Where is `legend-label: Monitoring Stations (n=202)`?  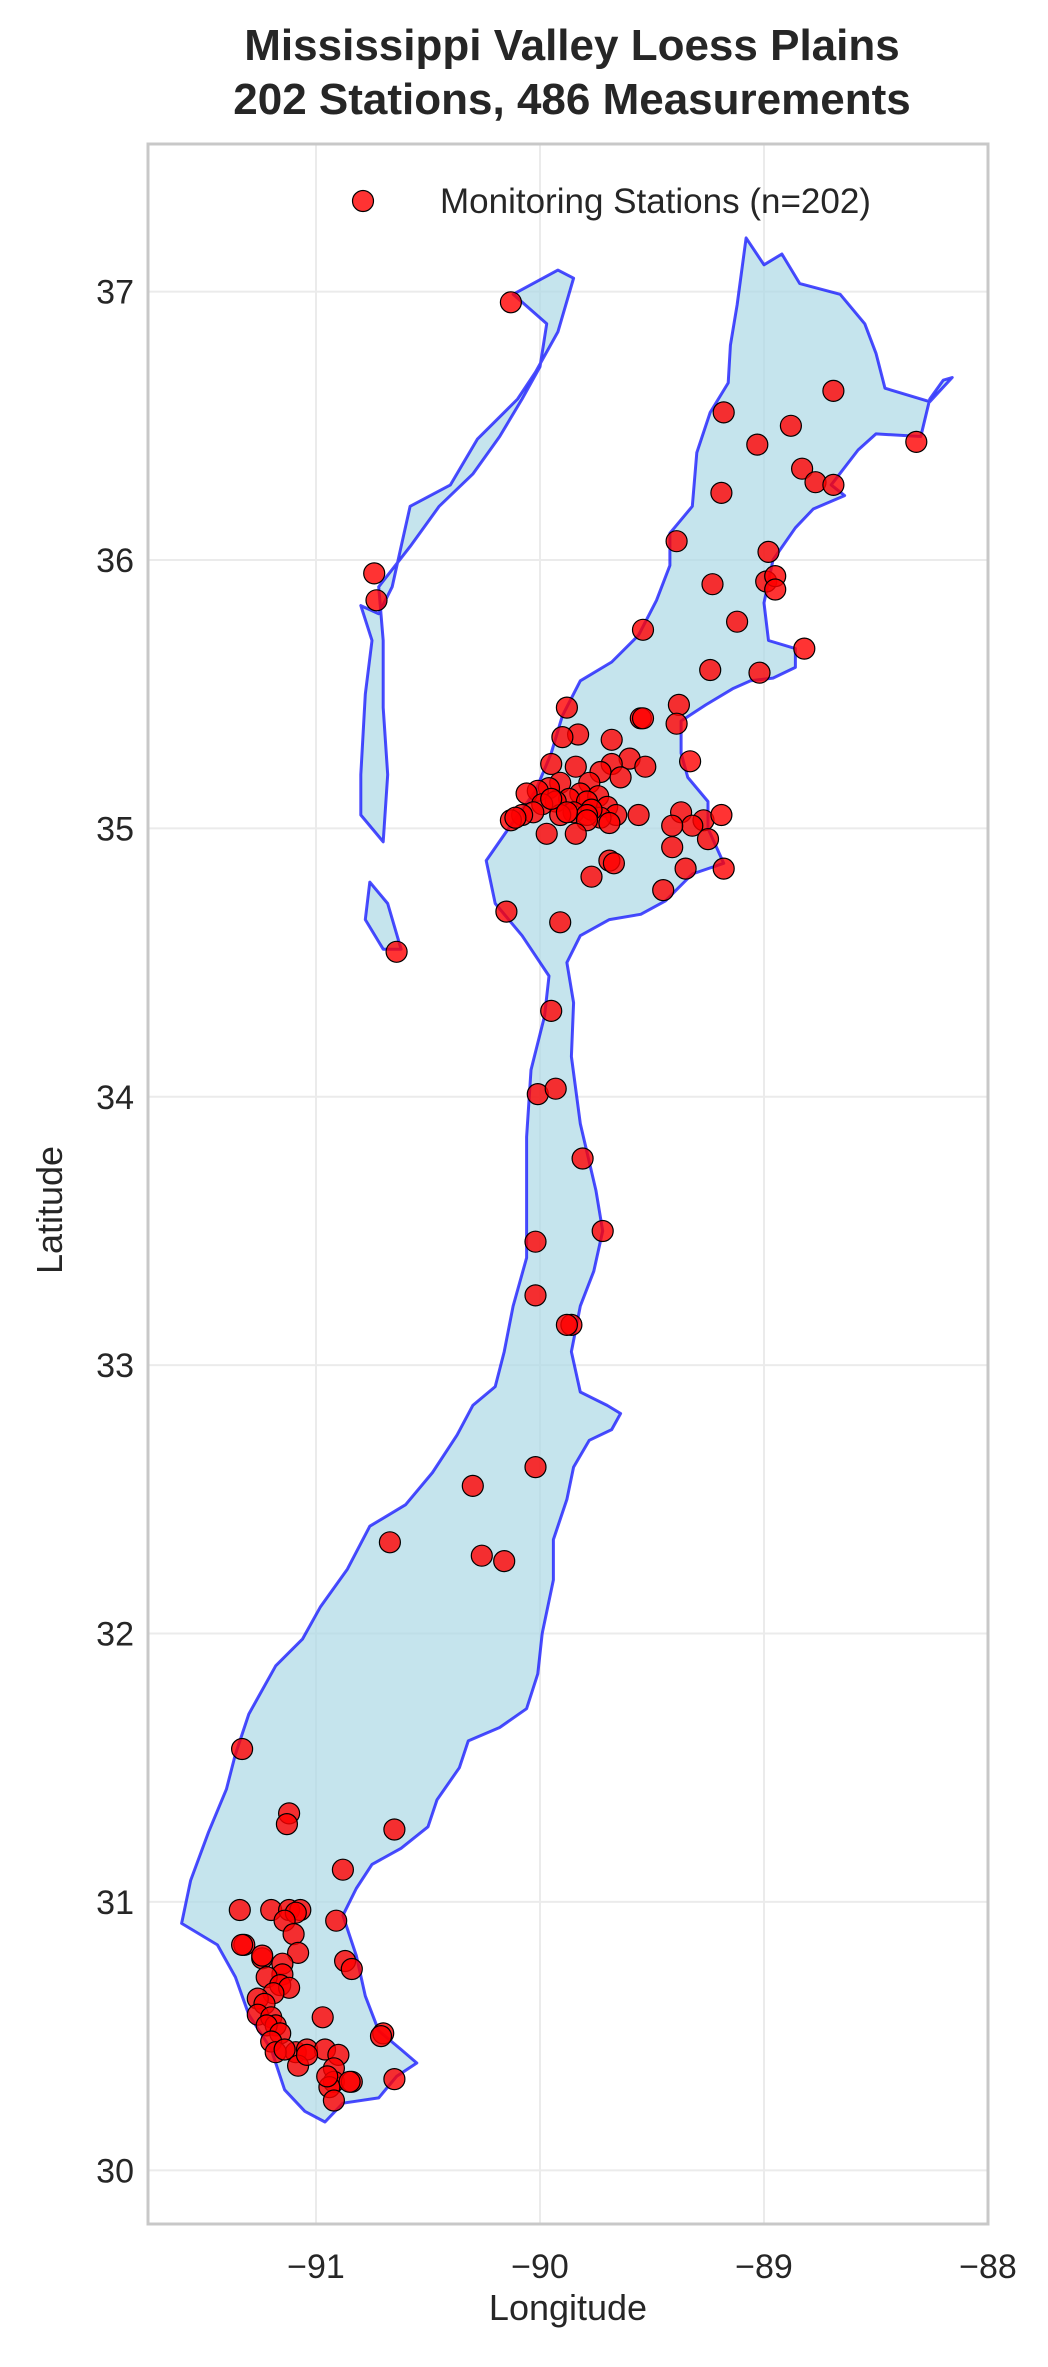
legend-label: Monitoring Stations (n=202) is located at coordinates (655, 201).